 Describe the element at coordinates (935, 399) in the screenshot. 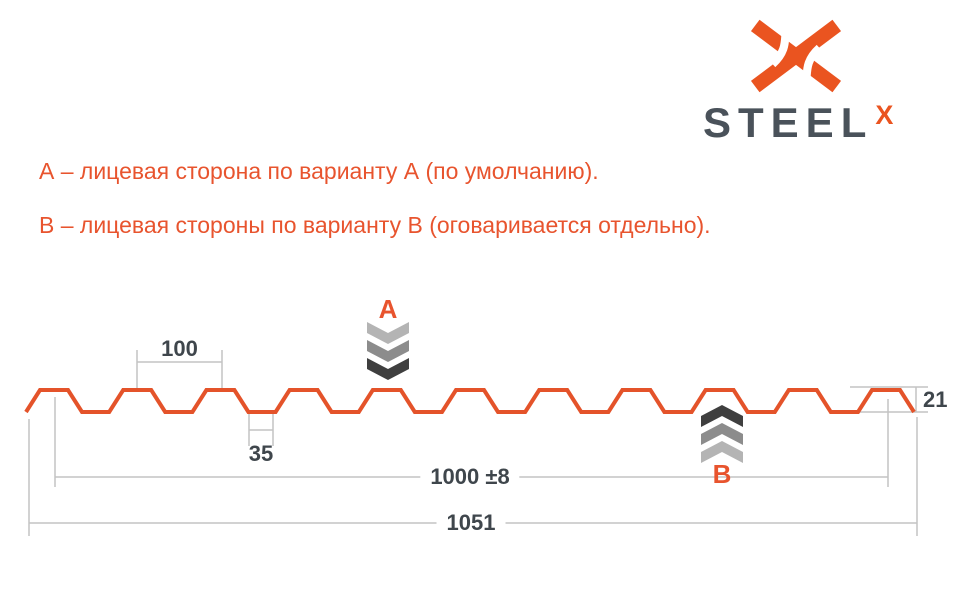

I see `dim-height-label: 21` at that location.